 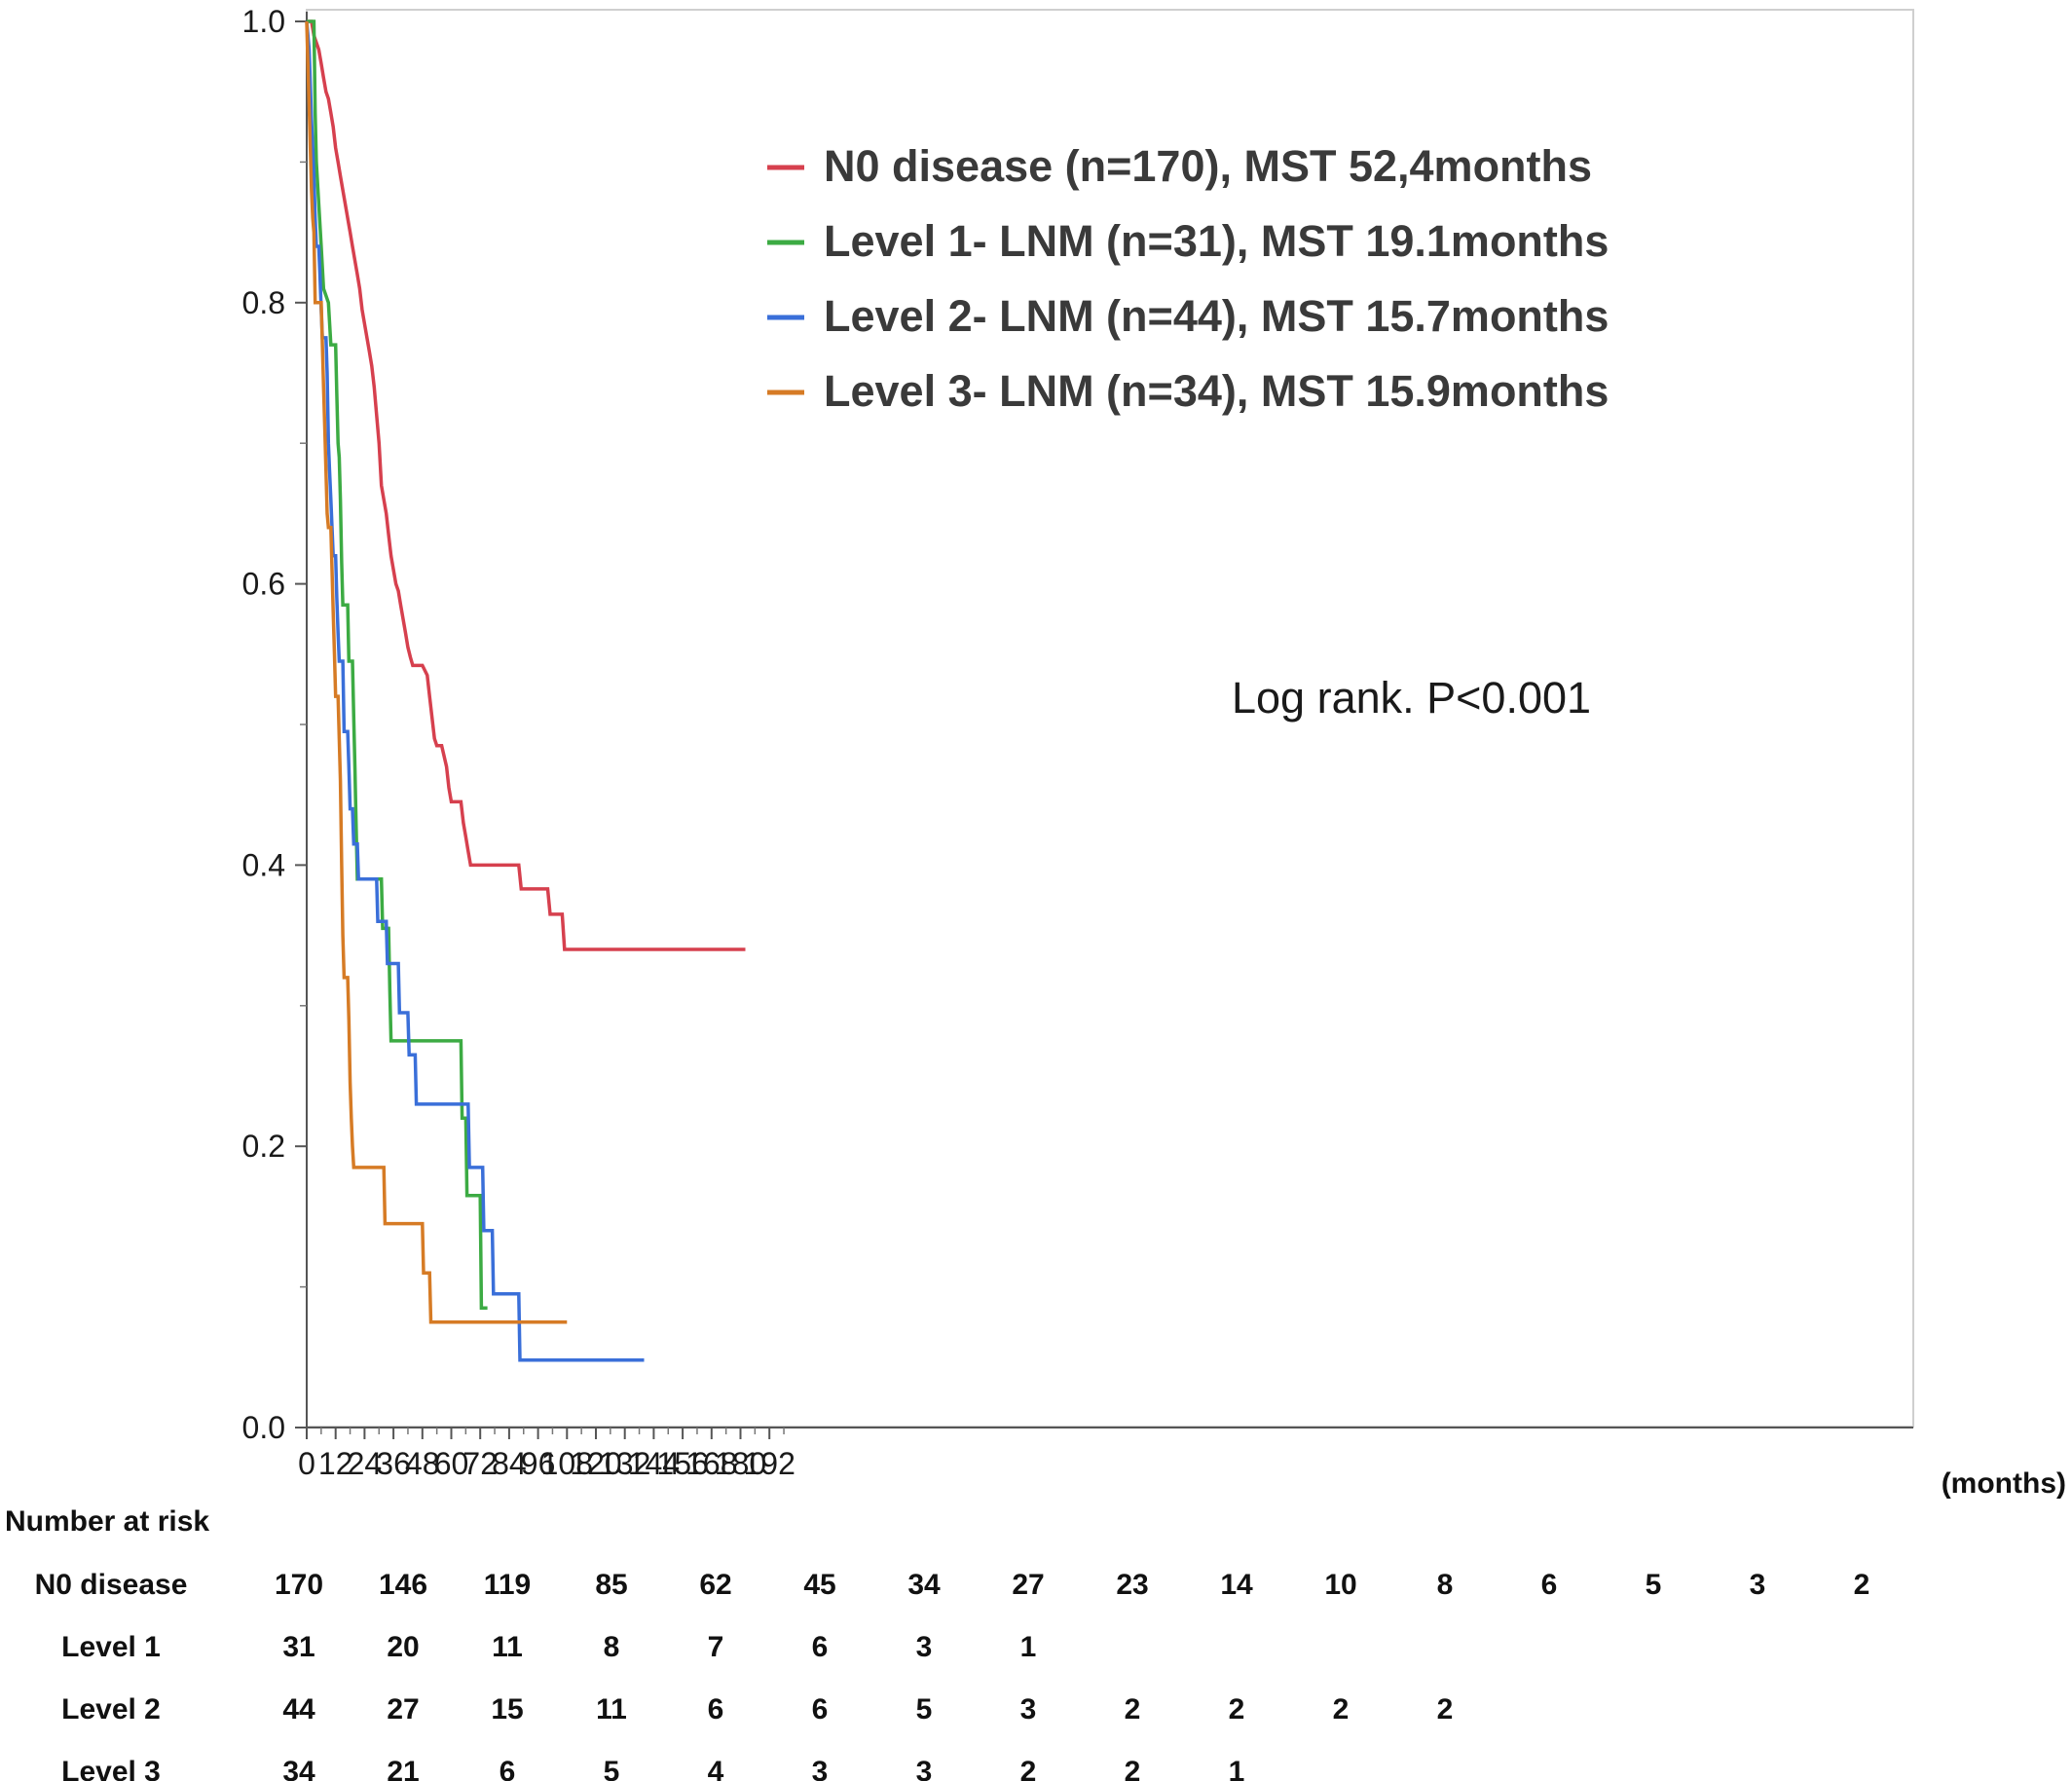 What do you see at coordinates (111, 1768) in the screenshot?
I see `risk-row-label: Level 3` at bounding box center [111, 1768].